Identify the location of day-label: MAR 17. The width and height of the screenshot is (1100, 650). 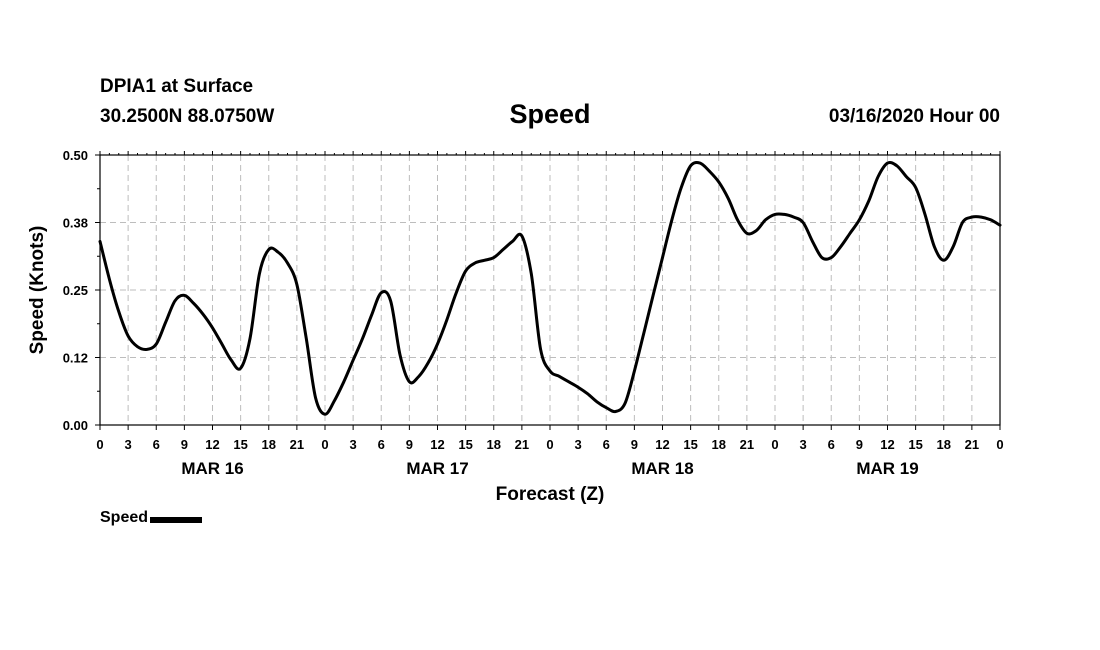
(437, 468).